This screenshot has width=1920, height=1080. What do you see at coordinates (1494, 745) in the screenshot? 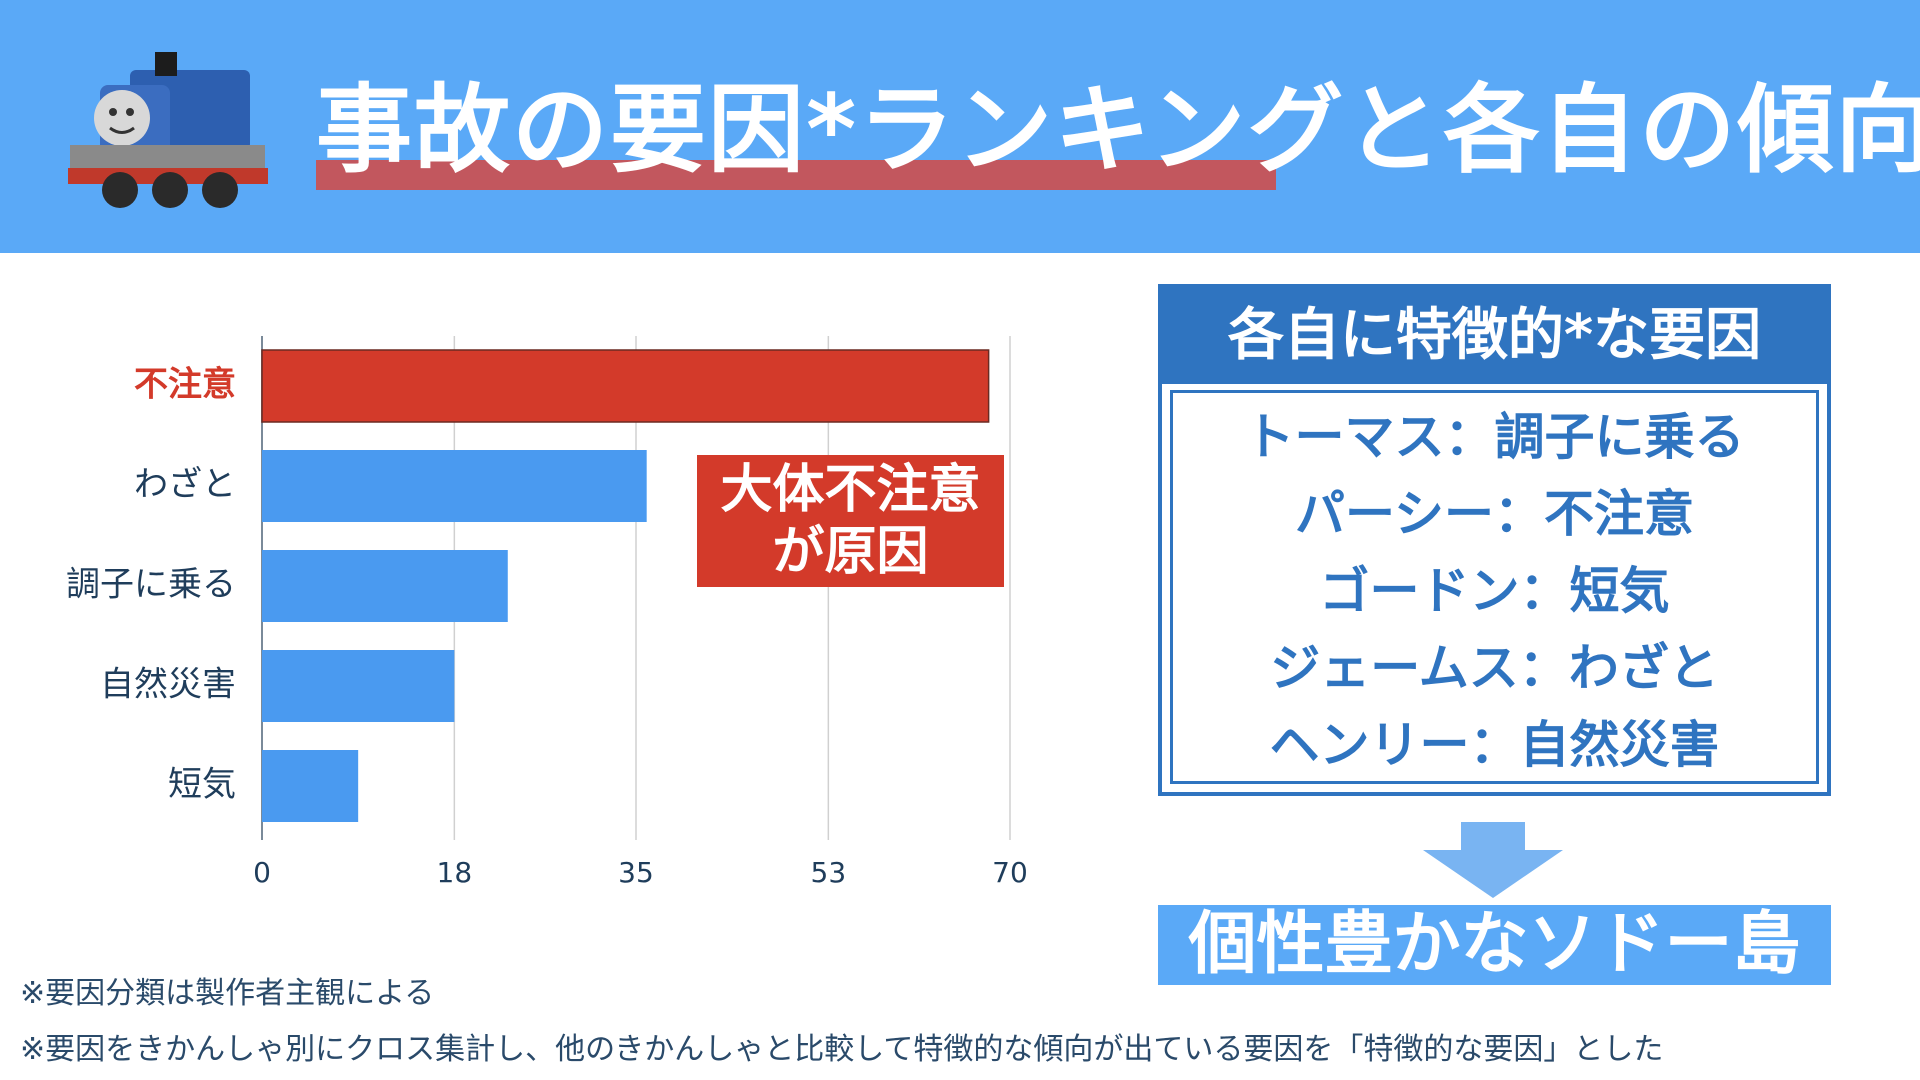
I see `factor-item: ヘンリー：自然災害` at bounding box center [1494, 745].